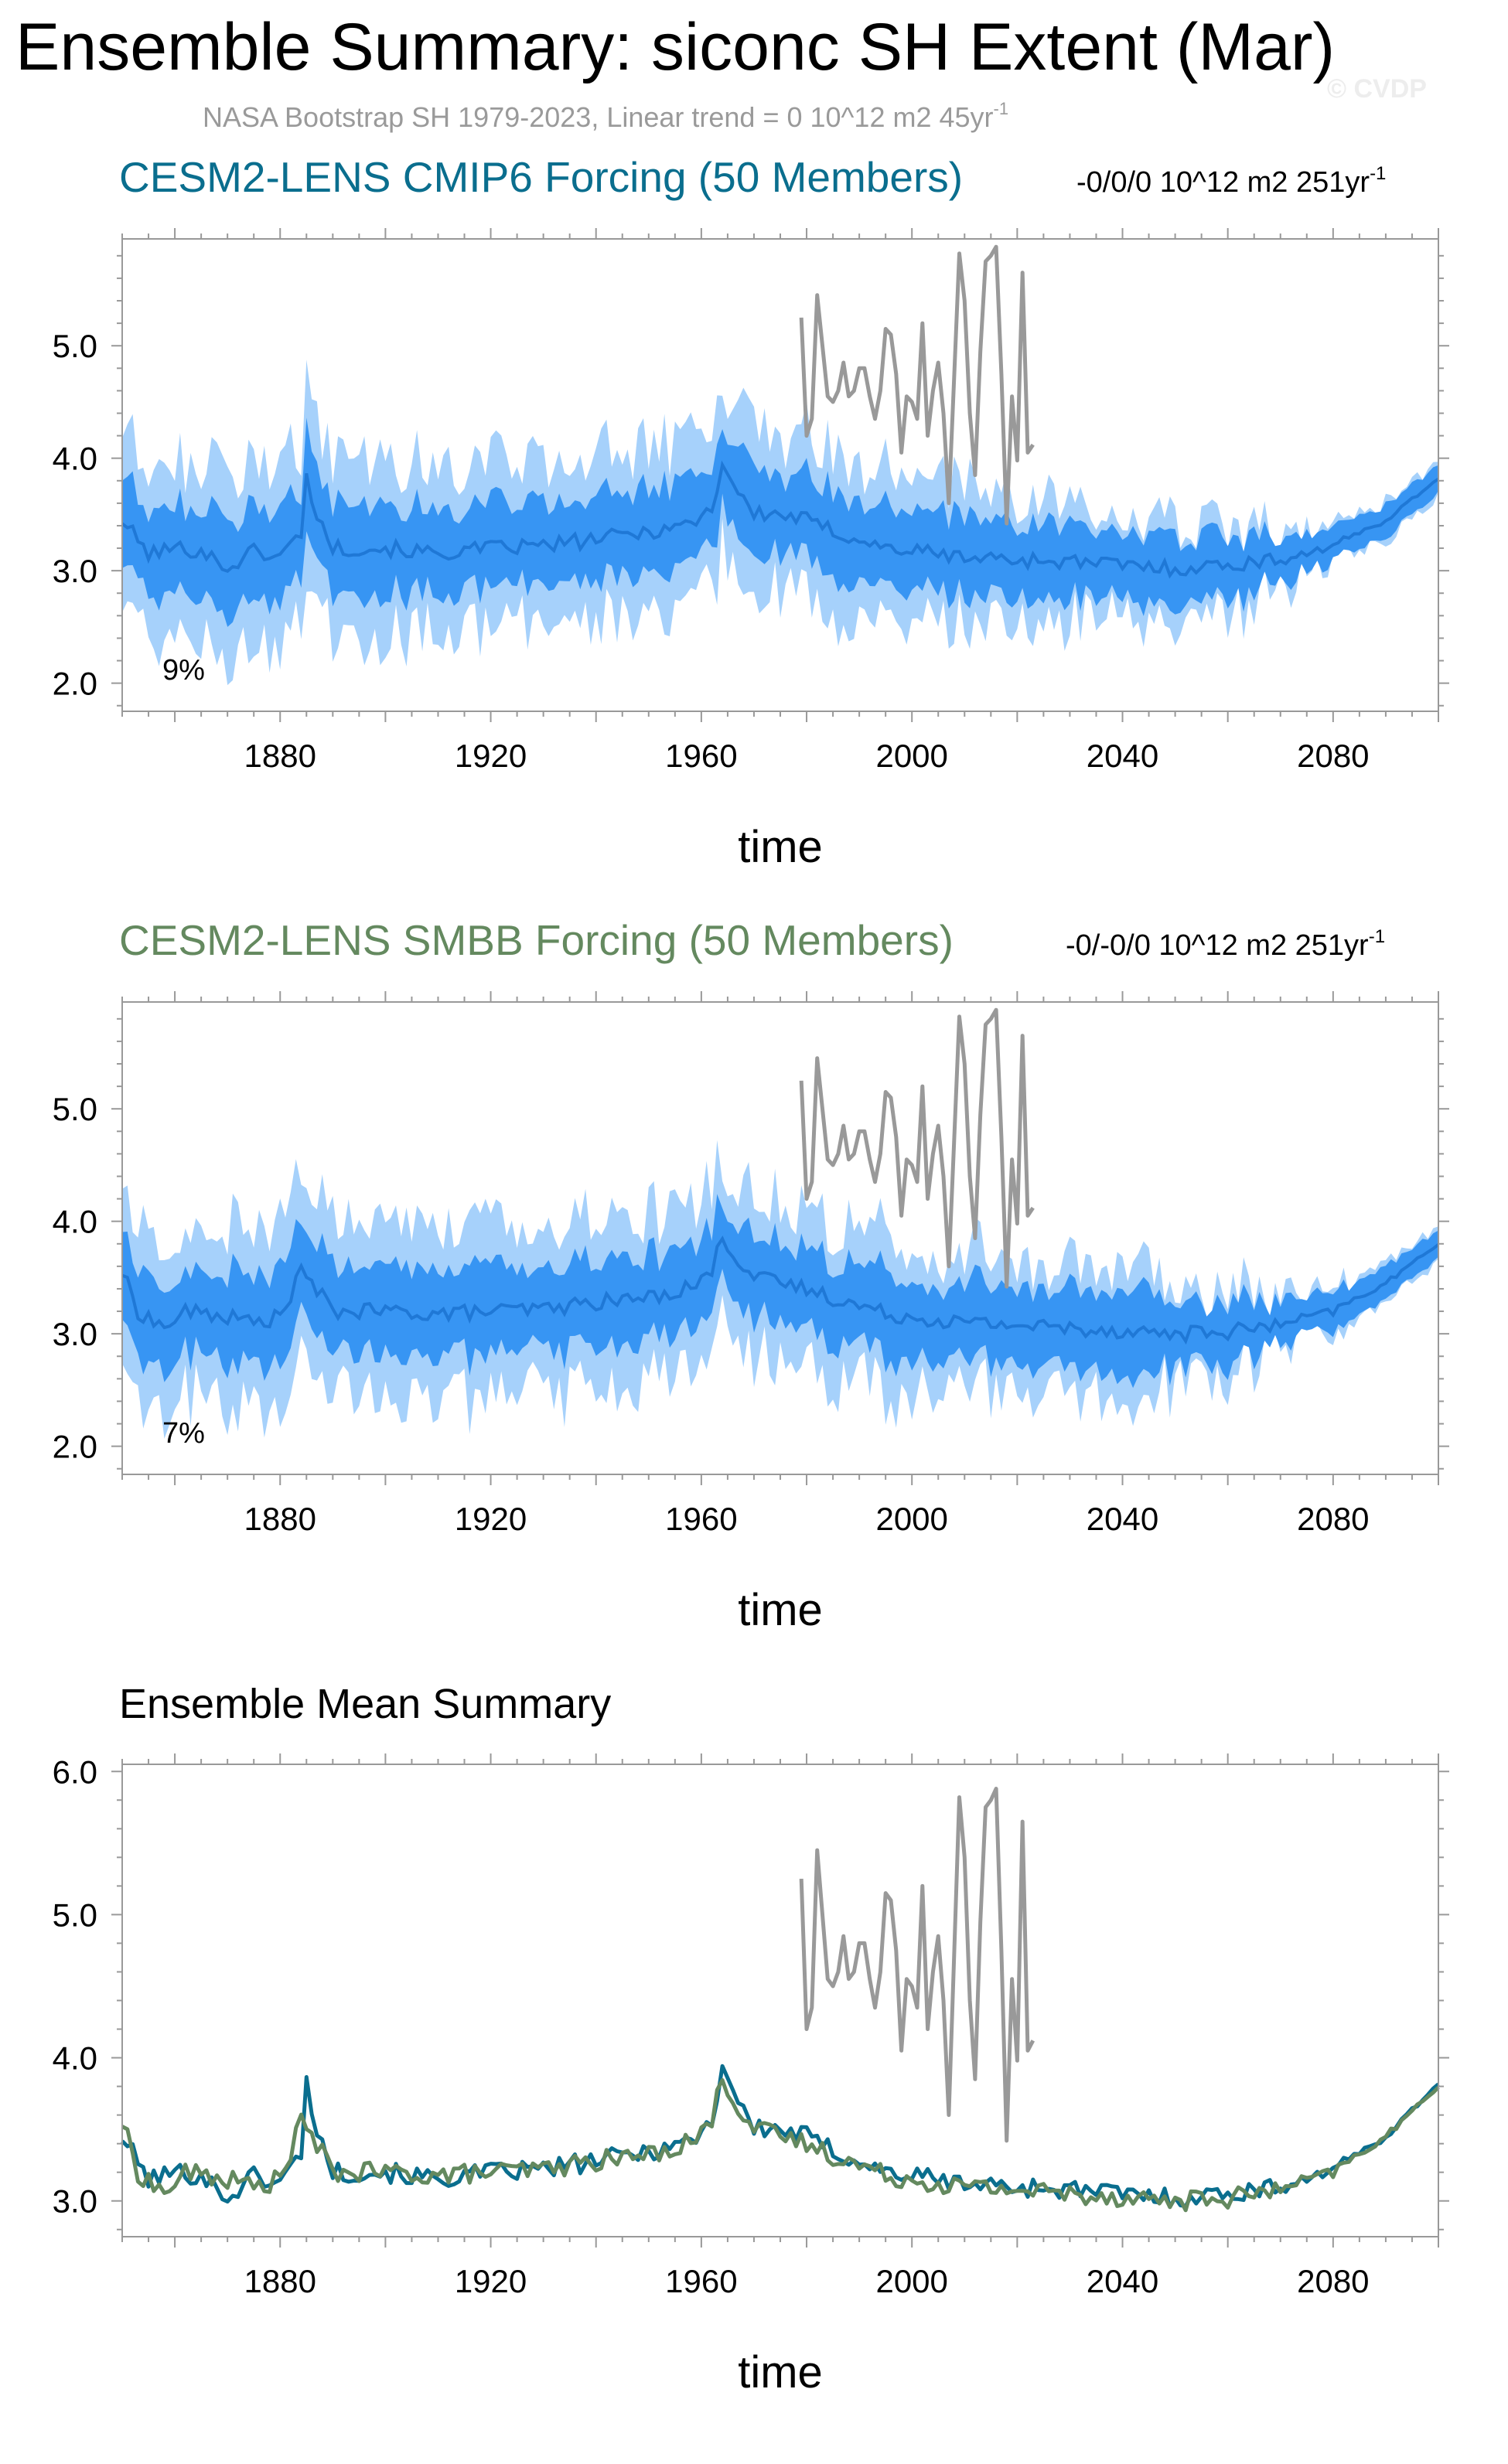 The image size is (1508, 2464). I want to click on x-axis-label-cmip6: time, so click(780, 847).